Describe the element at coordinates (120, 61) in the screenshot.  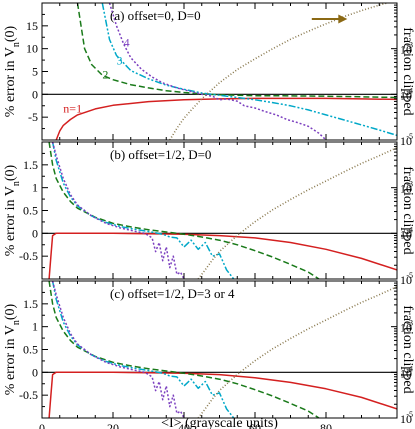
I see `series-label: 3` at that location.